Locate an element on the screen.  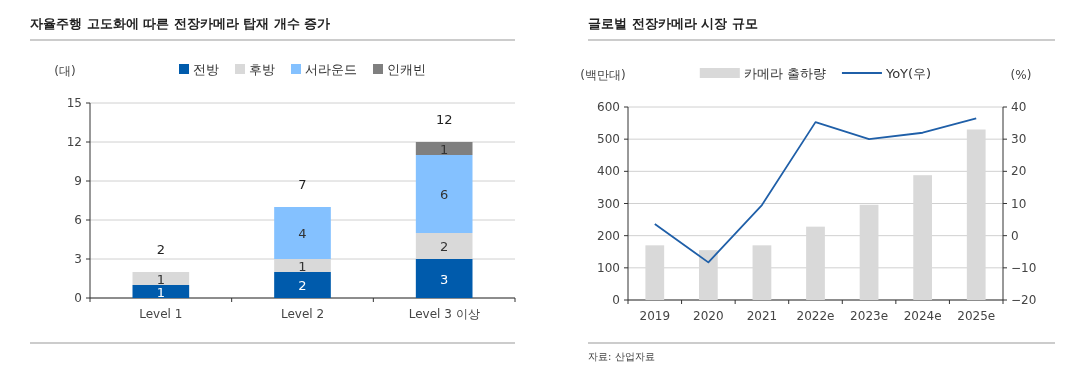
x-tick-label: 2023e is located at coordinates (869, 316).